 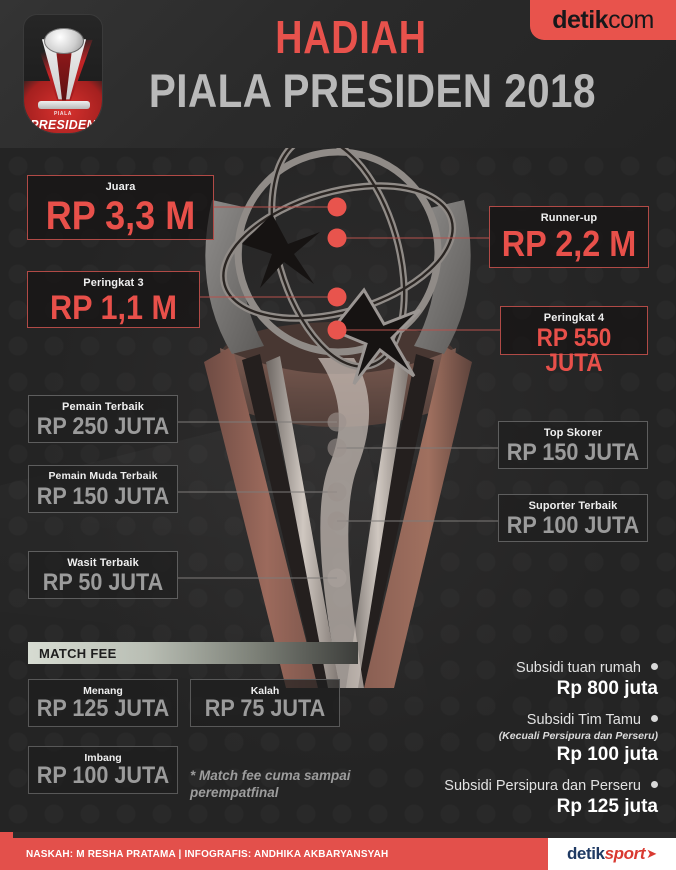 I want to click on match-fee-label: Imbang, so click(x=103, y=758).